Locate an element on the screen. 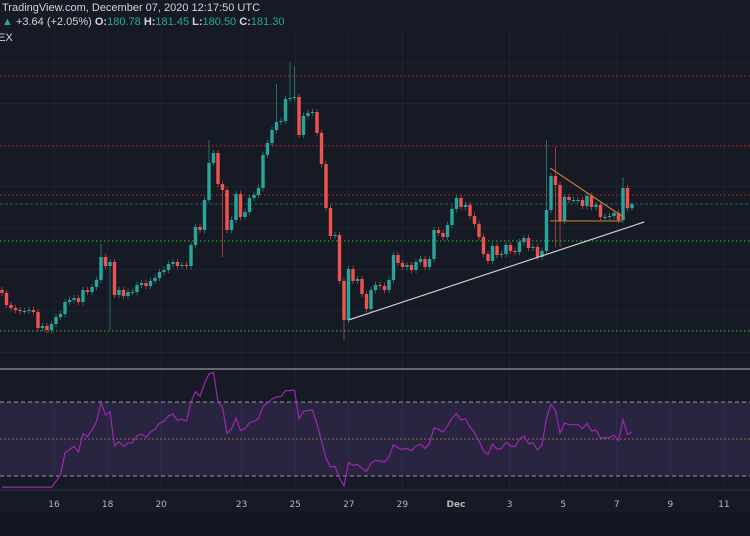 This screenshot has width=750, height=536. x-tick-label: 7 is located at coordinates (616, 505).